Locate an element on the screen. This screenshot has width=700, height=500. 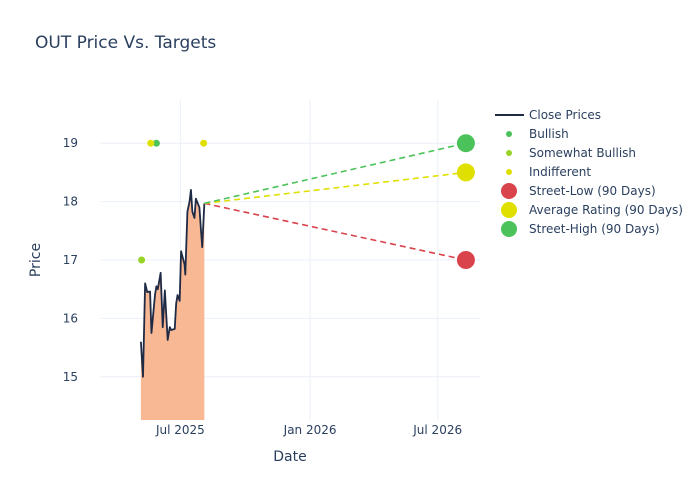
target-marker-average is located at coordinates (465, 172).